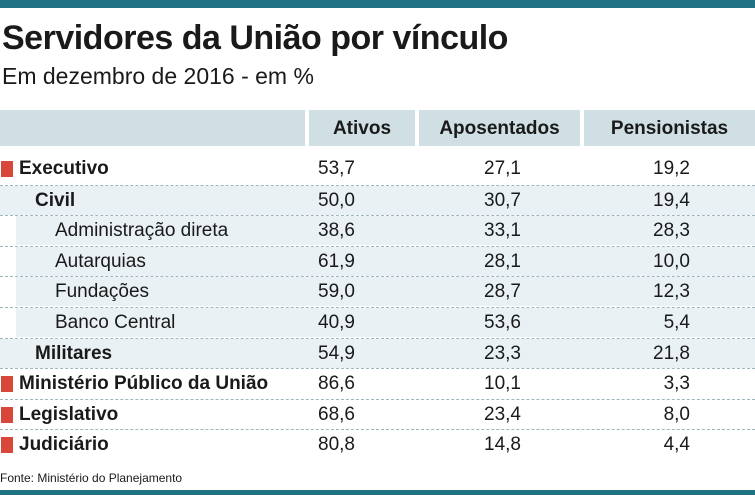 The image size is (755, 495). I want to click on cell-value: 30,7, so click(502, 200).